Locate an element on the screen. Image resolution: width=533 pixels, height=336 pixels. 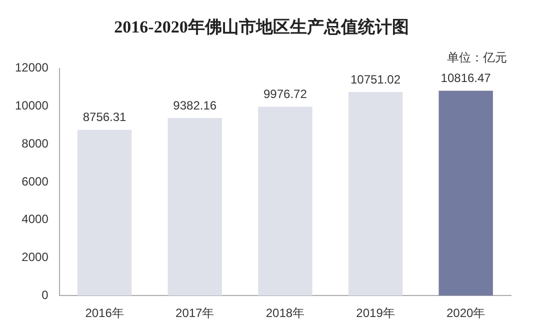
x-tick-label: 2017年 is located at coordinates (195, 313).